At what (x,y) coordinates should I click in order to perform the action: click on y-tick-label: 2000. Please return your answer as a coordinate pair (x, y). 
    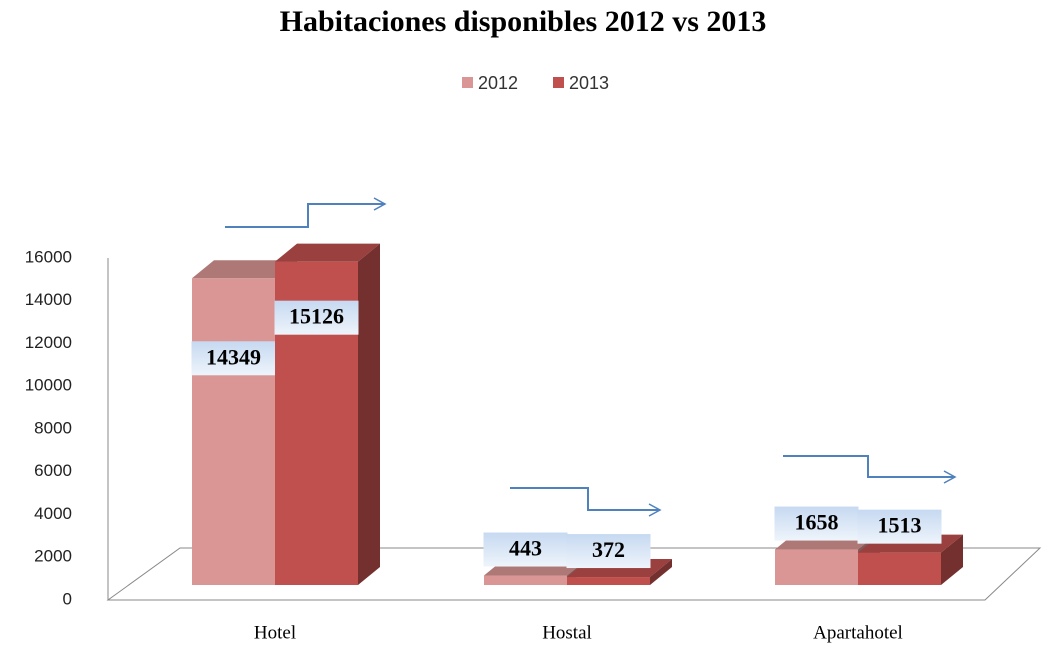
    Looking at the image, I should click on (53, 556).